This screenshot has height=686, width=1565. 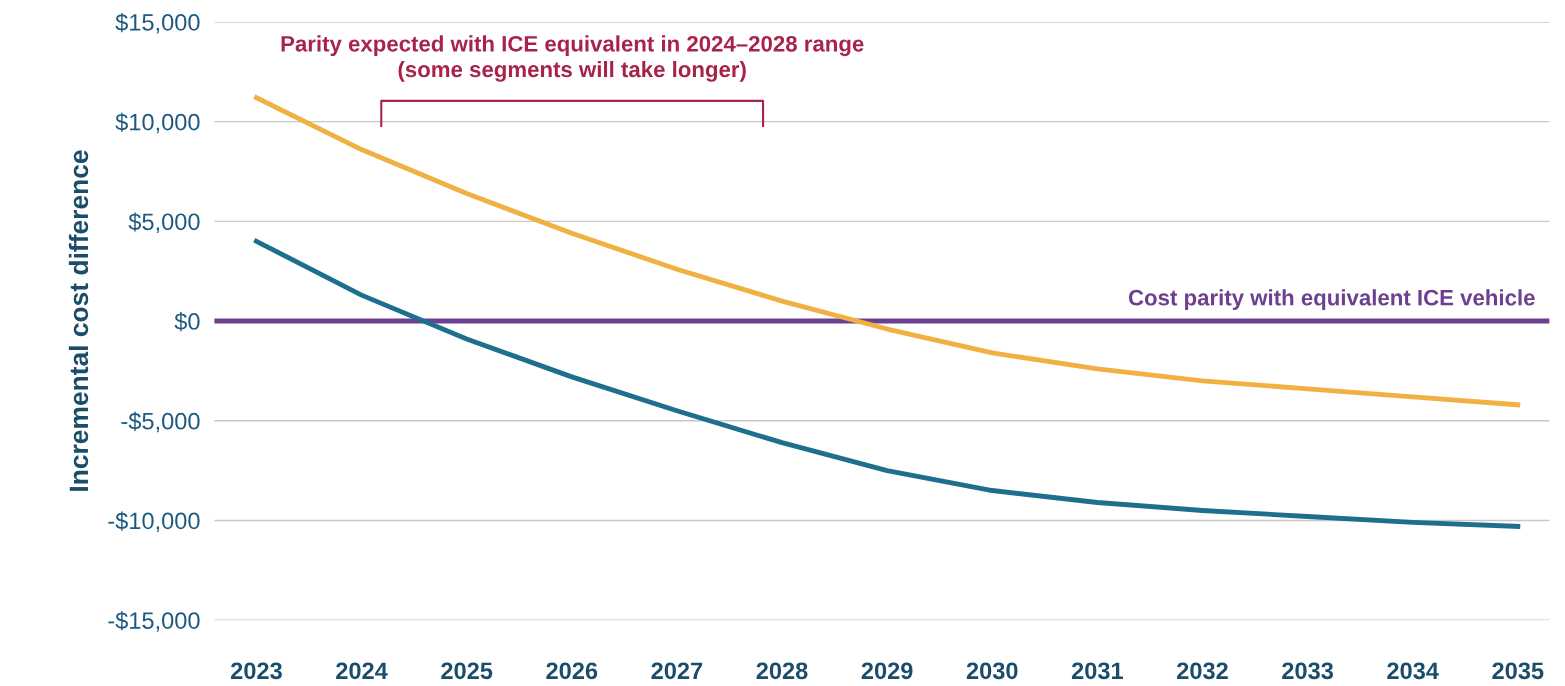 I want to click on x-tick-label: 2028, so click(x=782, y=671).